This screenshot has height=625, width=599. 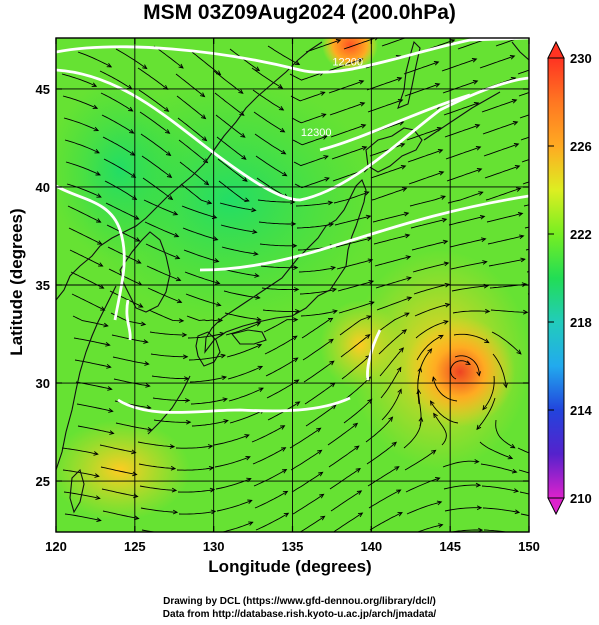 What do you see at coordinates (409, 74) in the screenshot?
I see `coastline-sakhalin` at bounding box center [409, 74].